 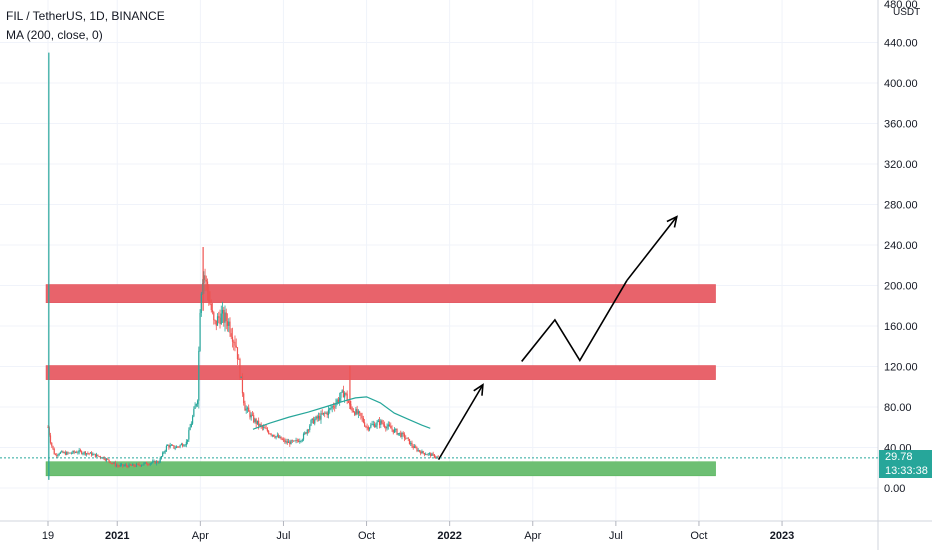 What do you see at coordinates (898, 408) in the screenshot?
I see `price-tick-label: 80.00` at bounding box center [898, 408].